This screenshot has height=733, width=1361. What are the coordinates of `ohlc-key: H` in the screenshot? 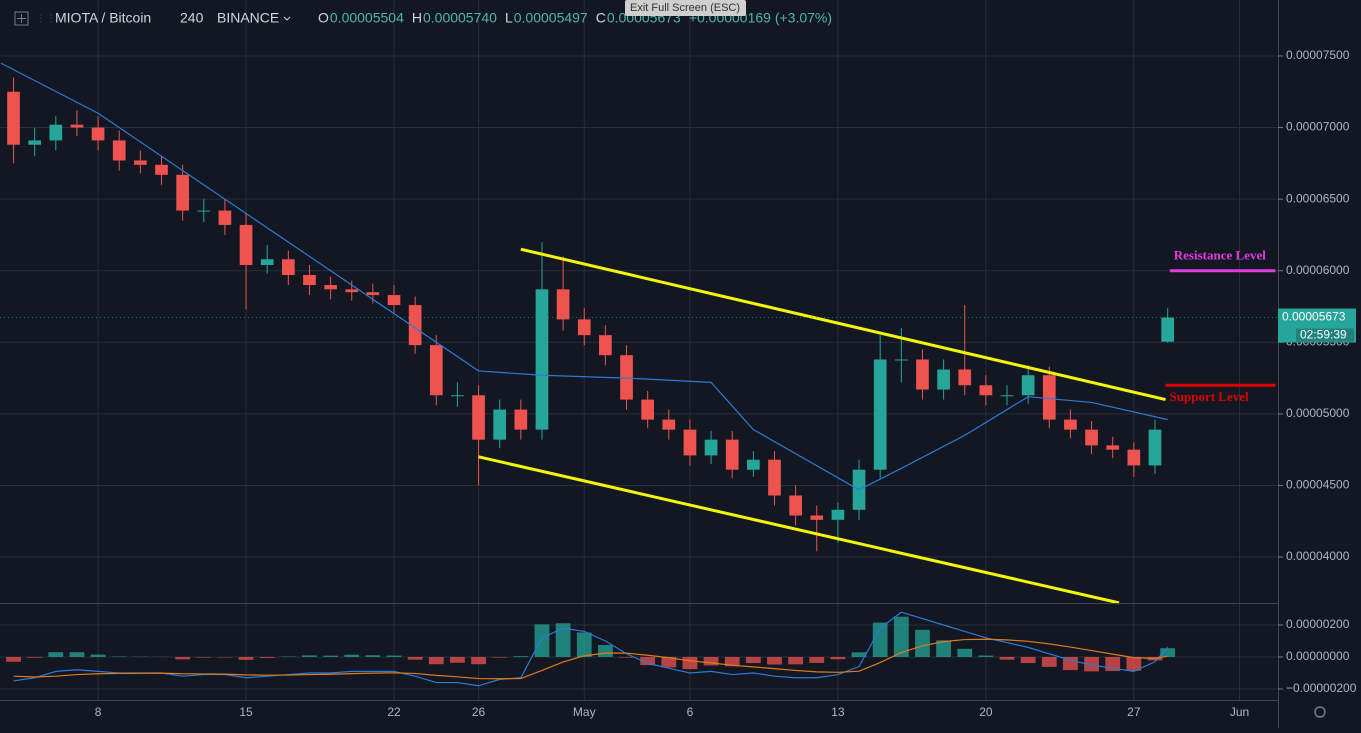 It's located at (417, 18).